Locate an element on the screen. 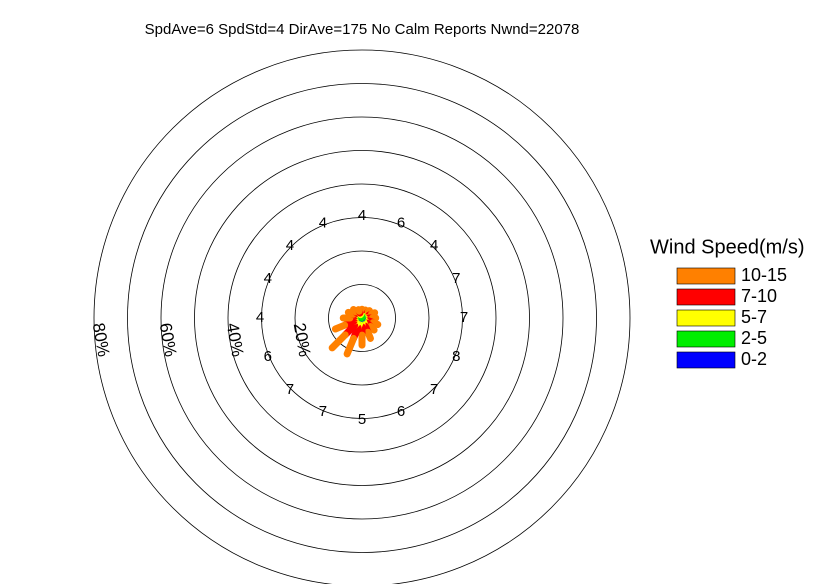  legend-label: 0-2 is located at coordinates (754, 359).